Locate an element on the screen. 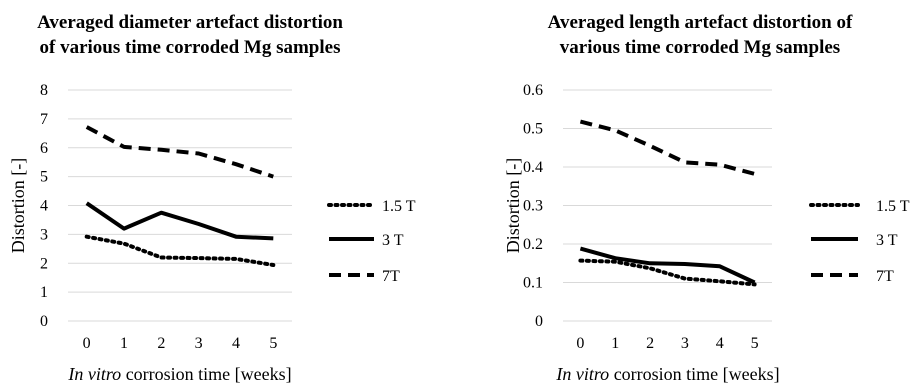 The width and height of the screenshot is (921, 386). y-tick-label: 4 is located at coordinates (44, 206).